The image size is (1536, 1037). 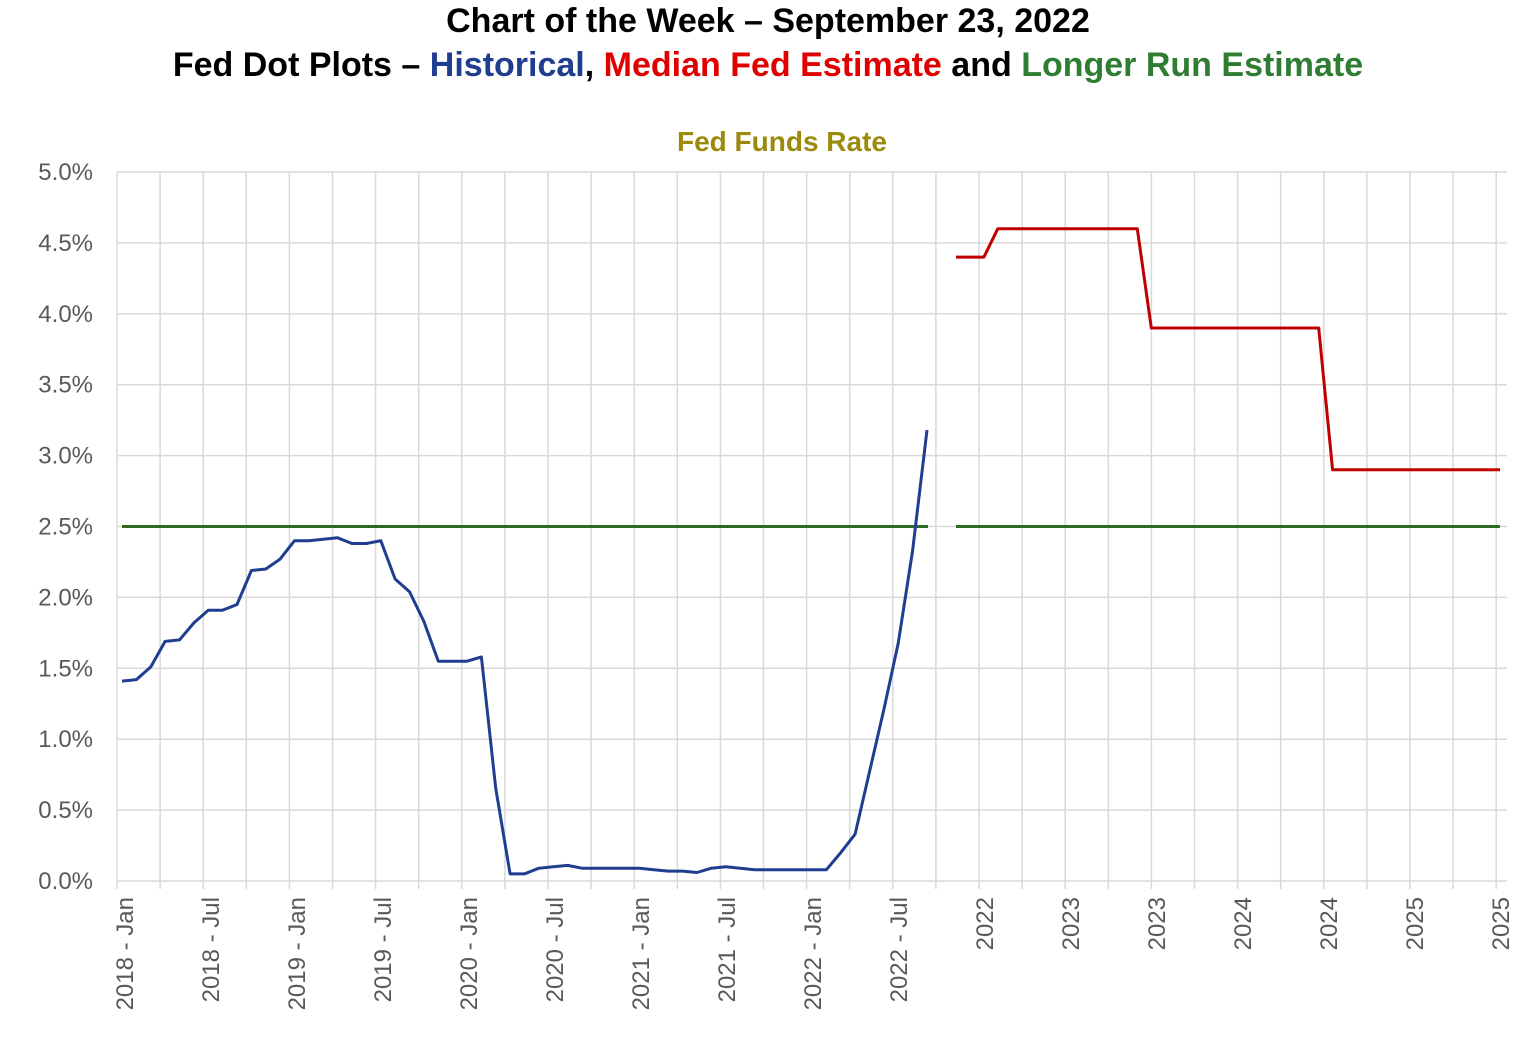 What do you see at coordinates (981, 65) in the screenshot?
I see `subtitle-and: and` at bounding box center [981, 65].